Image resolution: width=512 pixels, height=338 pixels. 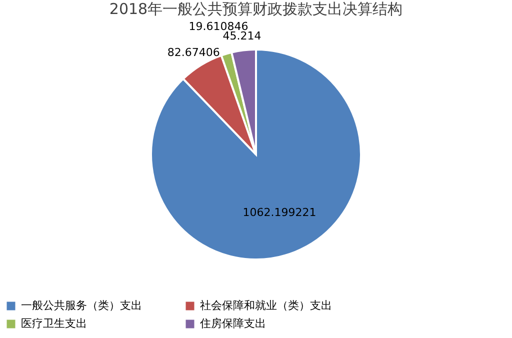 What do you see at coordinates (279, 212) in the screenshot?
I see `data-label: 1062.199221` at bounding box center [279, 212].